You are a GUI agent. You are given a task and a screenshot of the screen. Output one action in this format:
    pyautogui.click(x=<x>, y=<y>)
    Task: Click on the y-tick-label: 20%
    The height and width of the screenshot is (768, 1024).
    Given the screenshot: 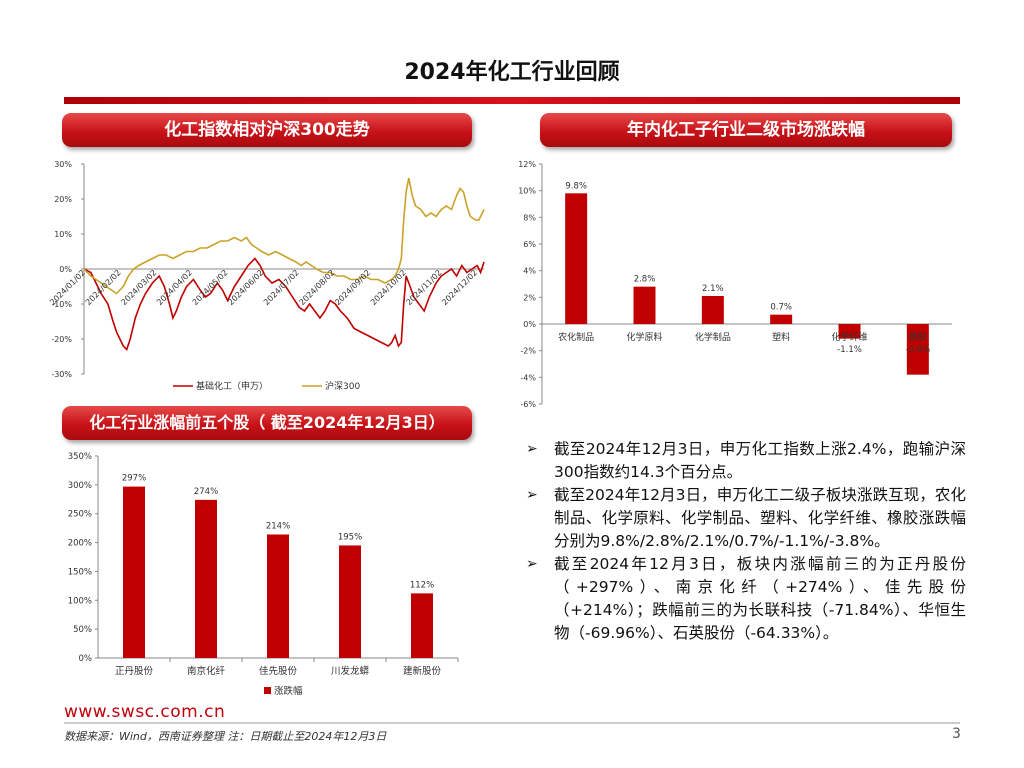 What is the action you would take?
    pyautogui.click(x=63, y=199)
    